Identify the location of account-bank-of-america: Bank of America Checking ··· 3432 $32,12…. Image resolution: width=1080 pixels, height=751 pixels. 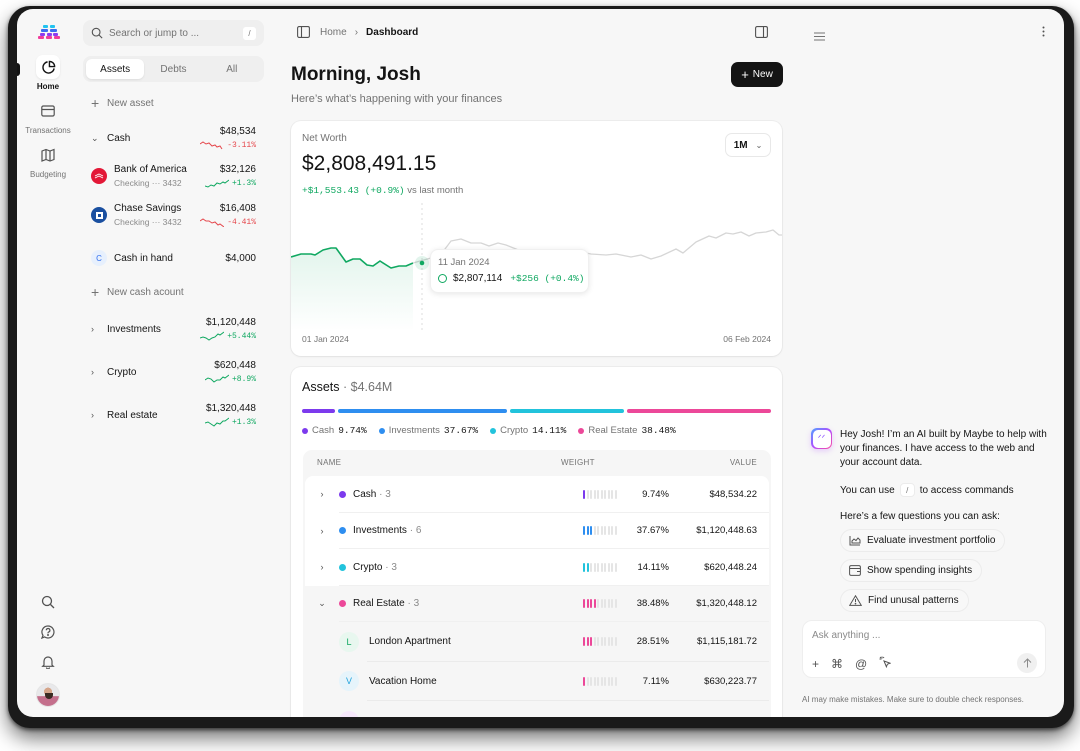
(173, 176).